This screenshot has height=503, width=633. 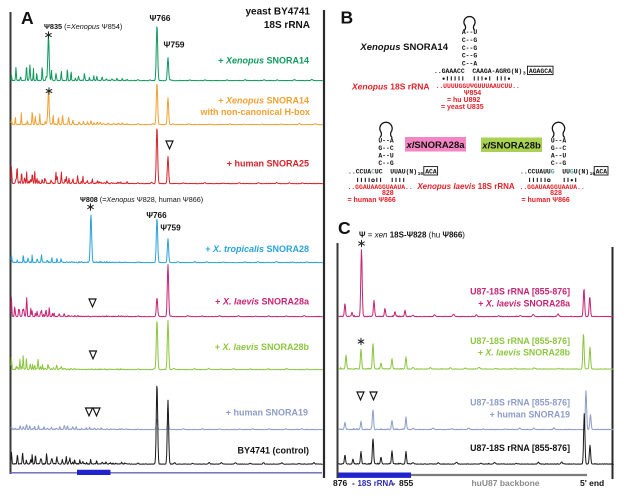 I want to click on svg-text: UUAU(N), so click(x=403, y=172).